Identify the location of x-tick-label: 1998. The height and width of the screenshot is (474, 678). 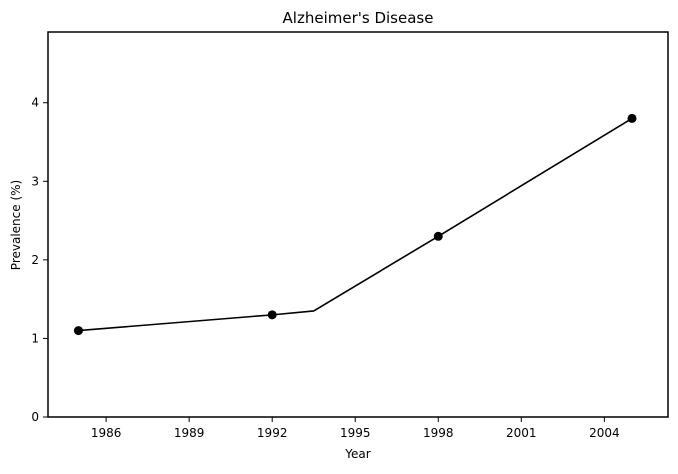
(438, 433).